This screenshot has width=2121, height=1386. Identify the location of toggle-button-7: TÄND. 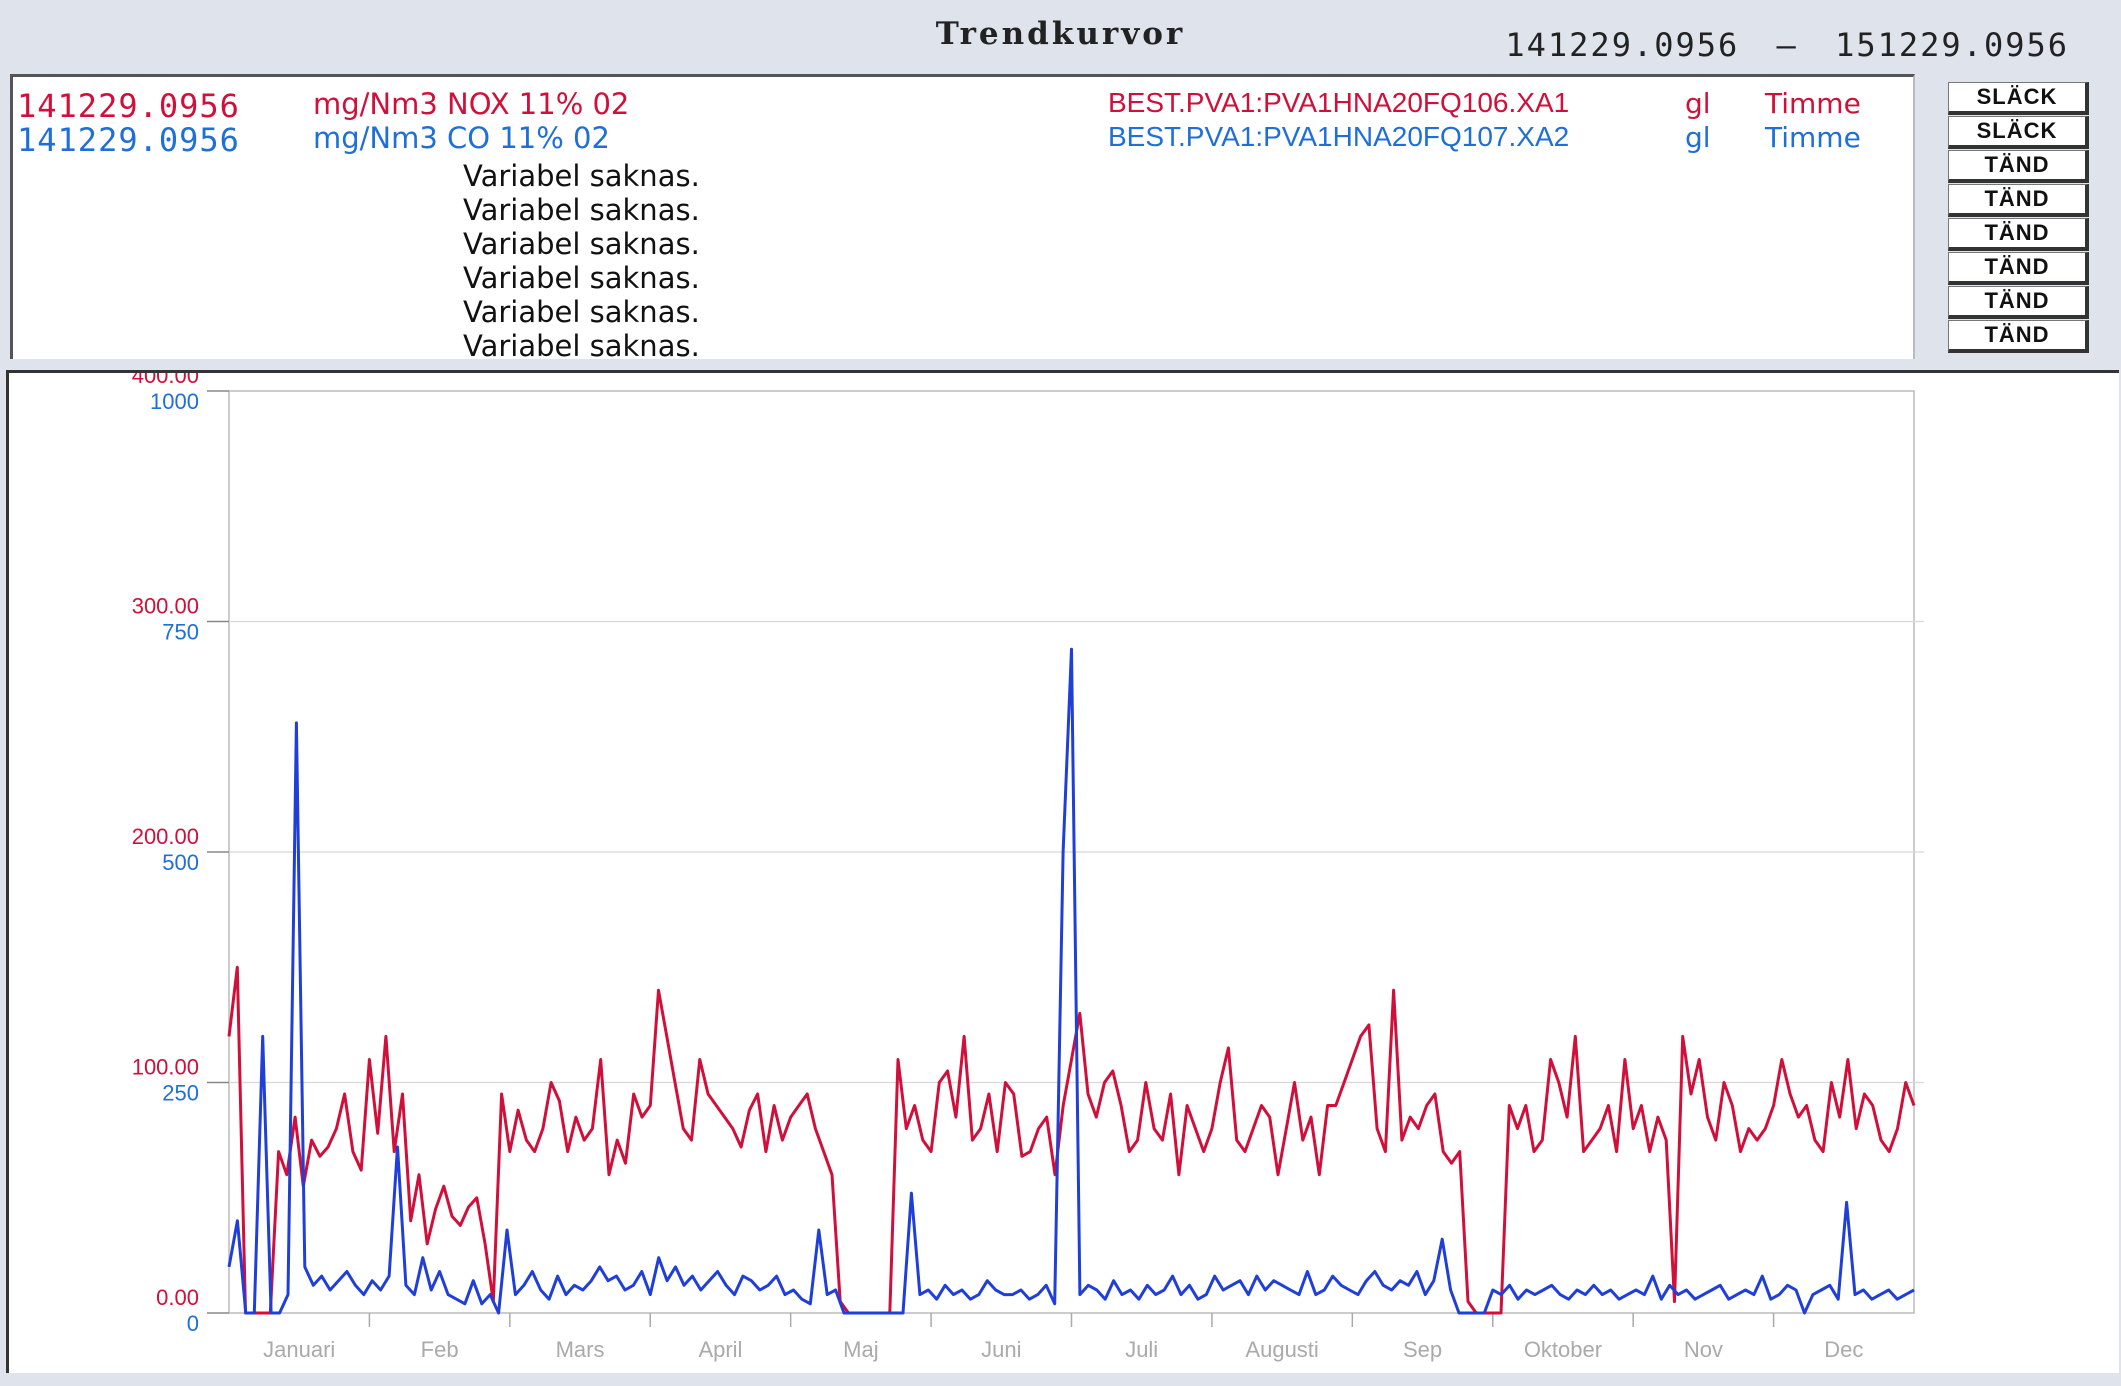
(2018, 302).